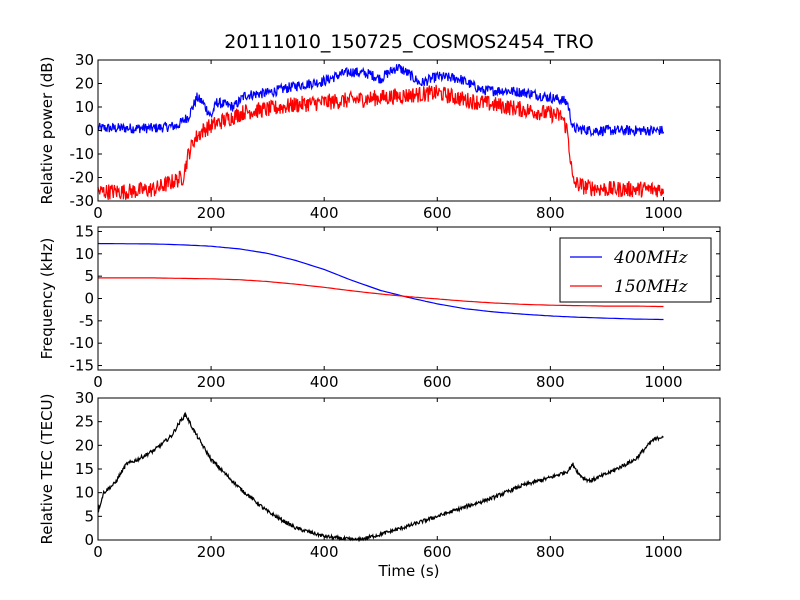  What do you see at coordinates (86, 321) in the screenshot?
I see `y-tick-label: -5` at bounding box center [86, 321].